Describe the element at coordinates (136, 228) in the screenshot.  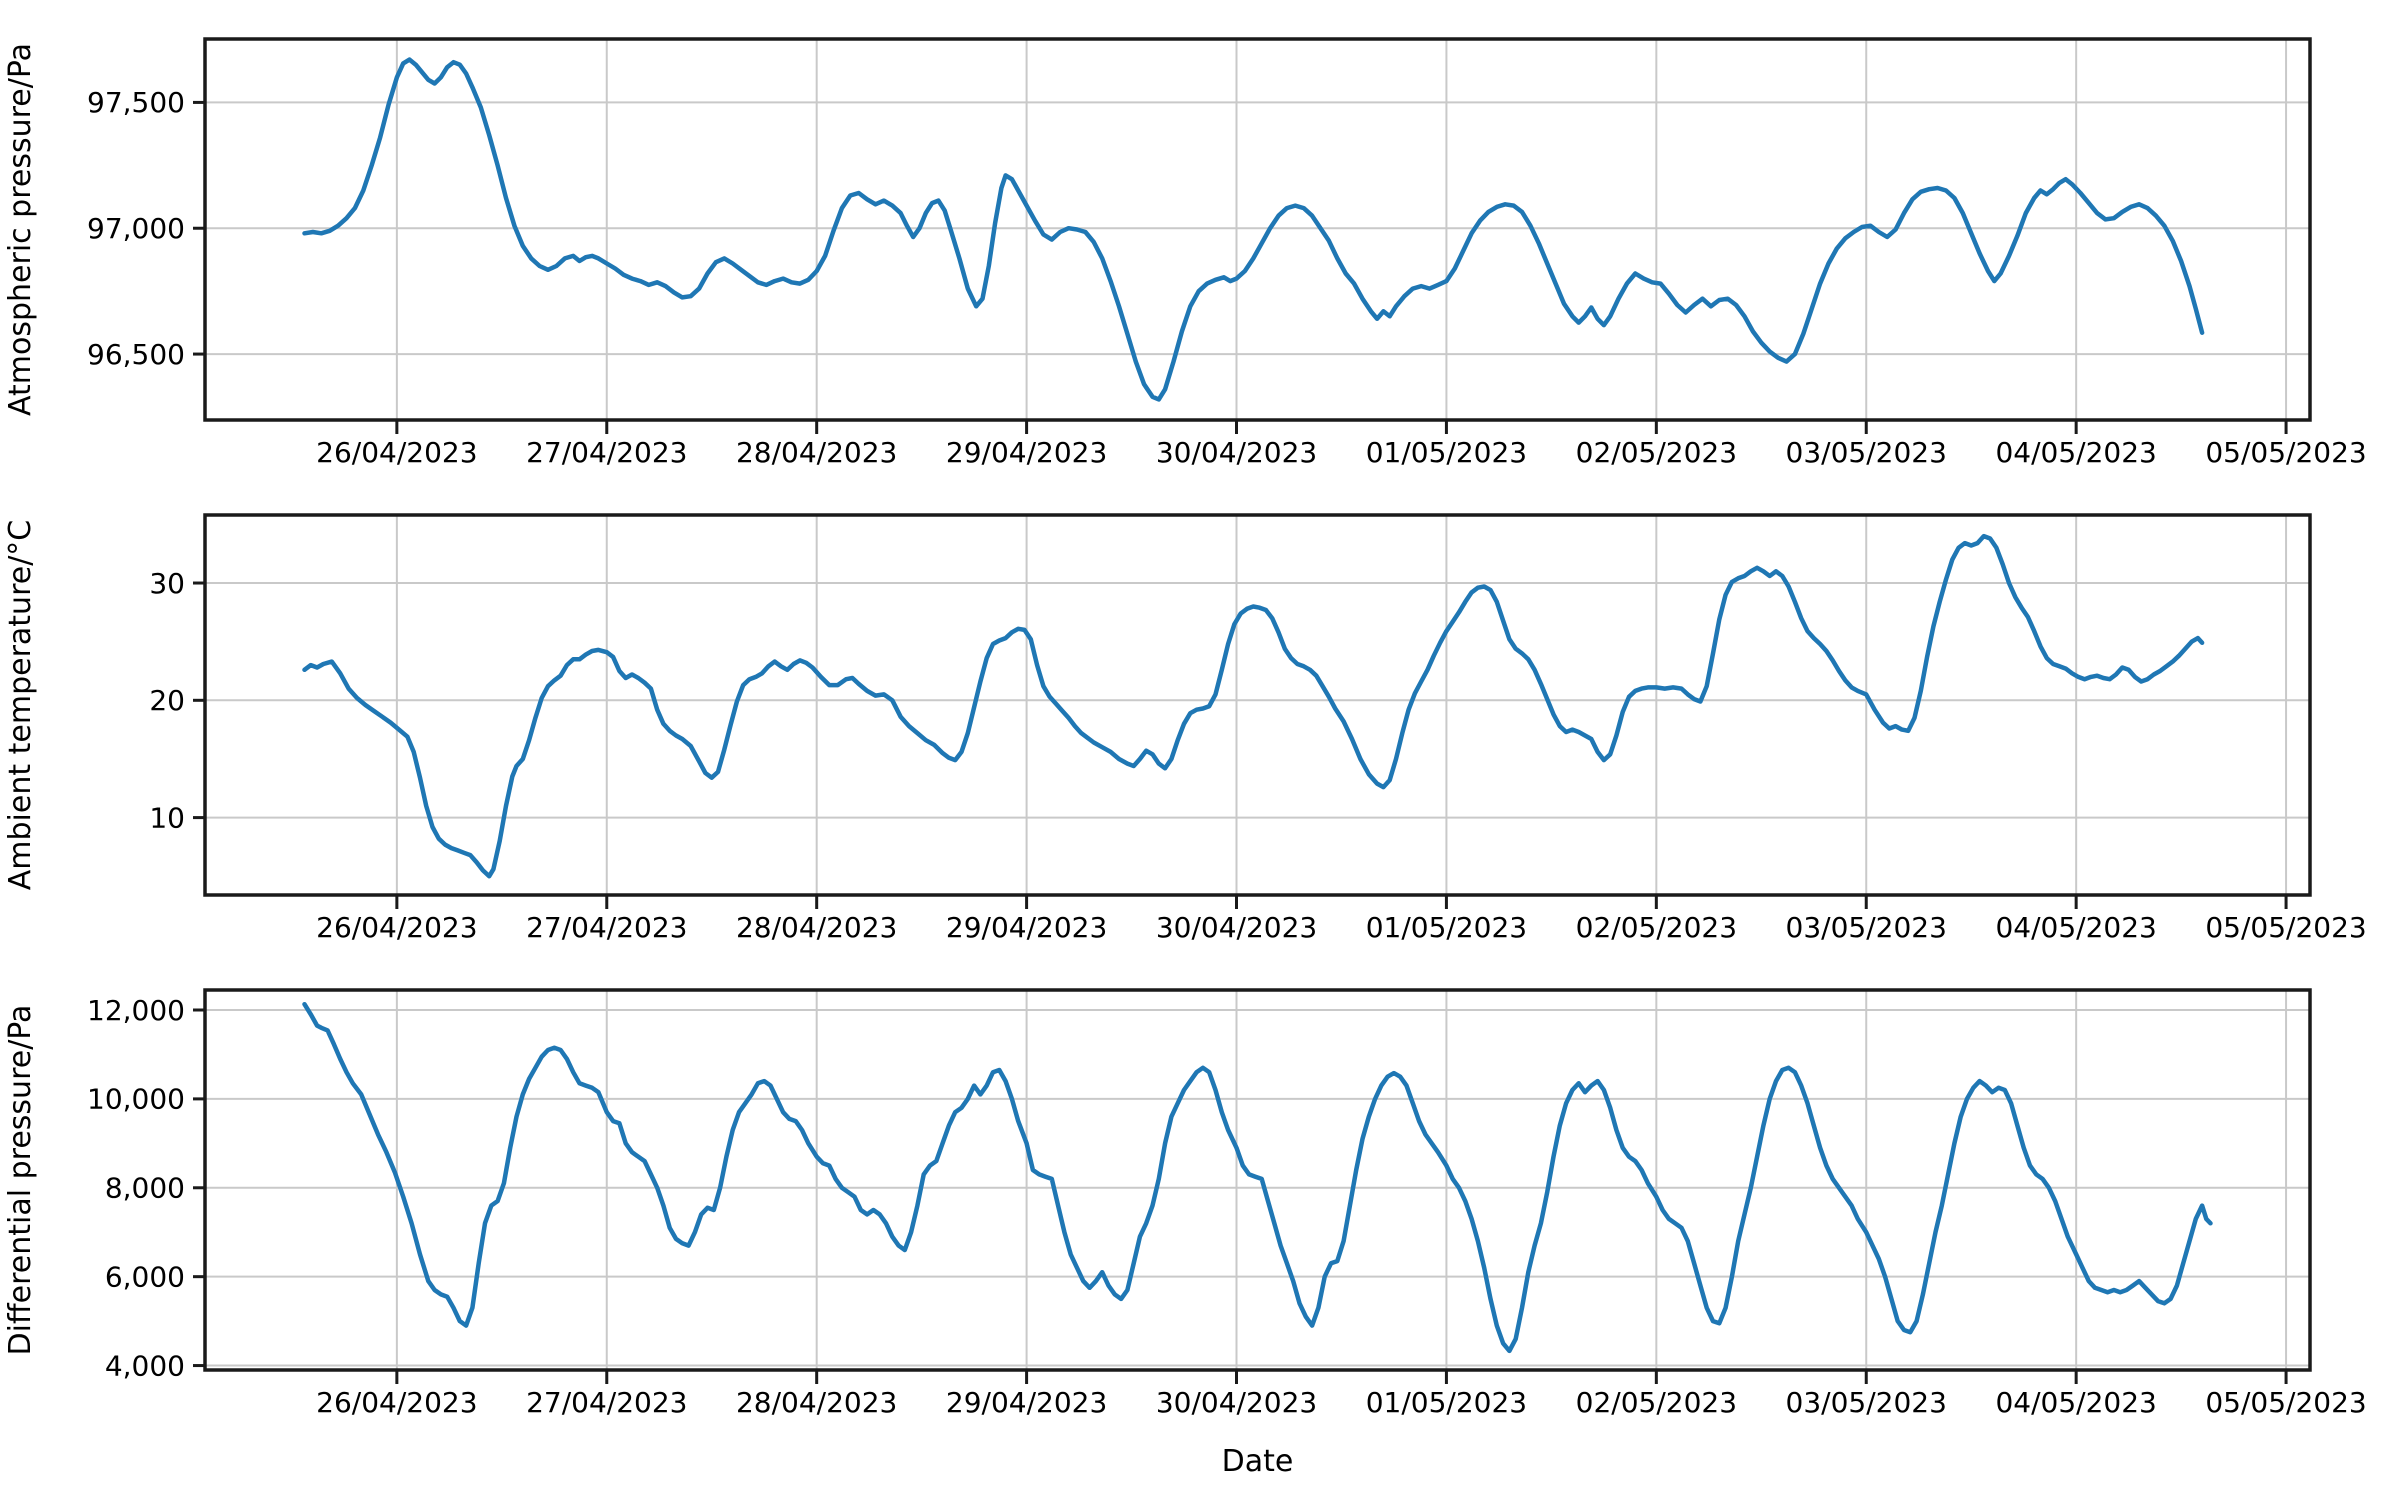
I see `y-tick-label: 97,000` at that location.